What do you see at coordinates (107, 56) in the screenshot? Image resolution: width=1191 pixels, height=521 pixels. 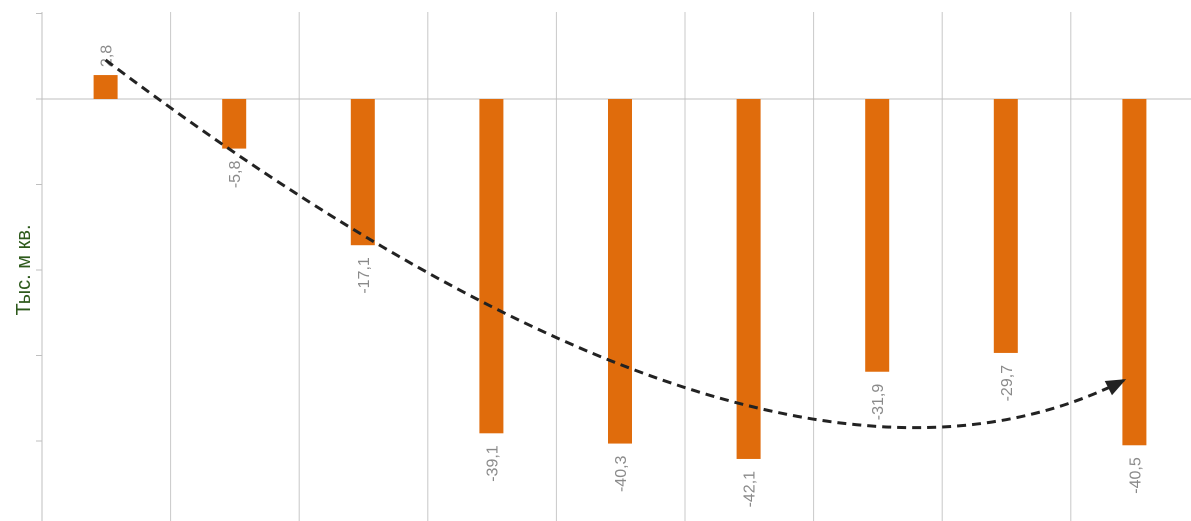 I see `data-label: 2,8` at bounding box center [107, 56].